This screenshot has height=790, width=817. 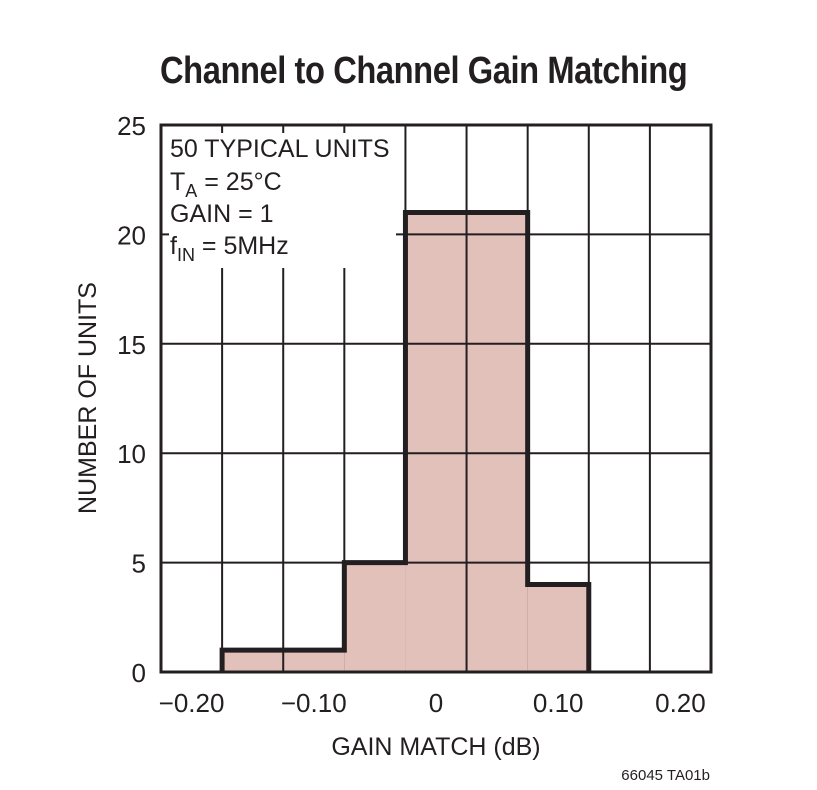 What do you see at coordinates (229, 248) in the screenshot?
I see `annotation-frequency: fIN = 5MHz` at bounding box center [229, 248].